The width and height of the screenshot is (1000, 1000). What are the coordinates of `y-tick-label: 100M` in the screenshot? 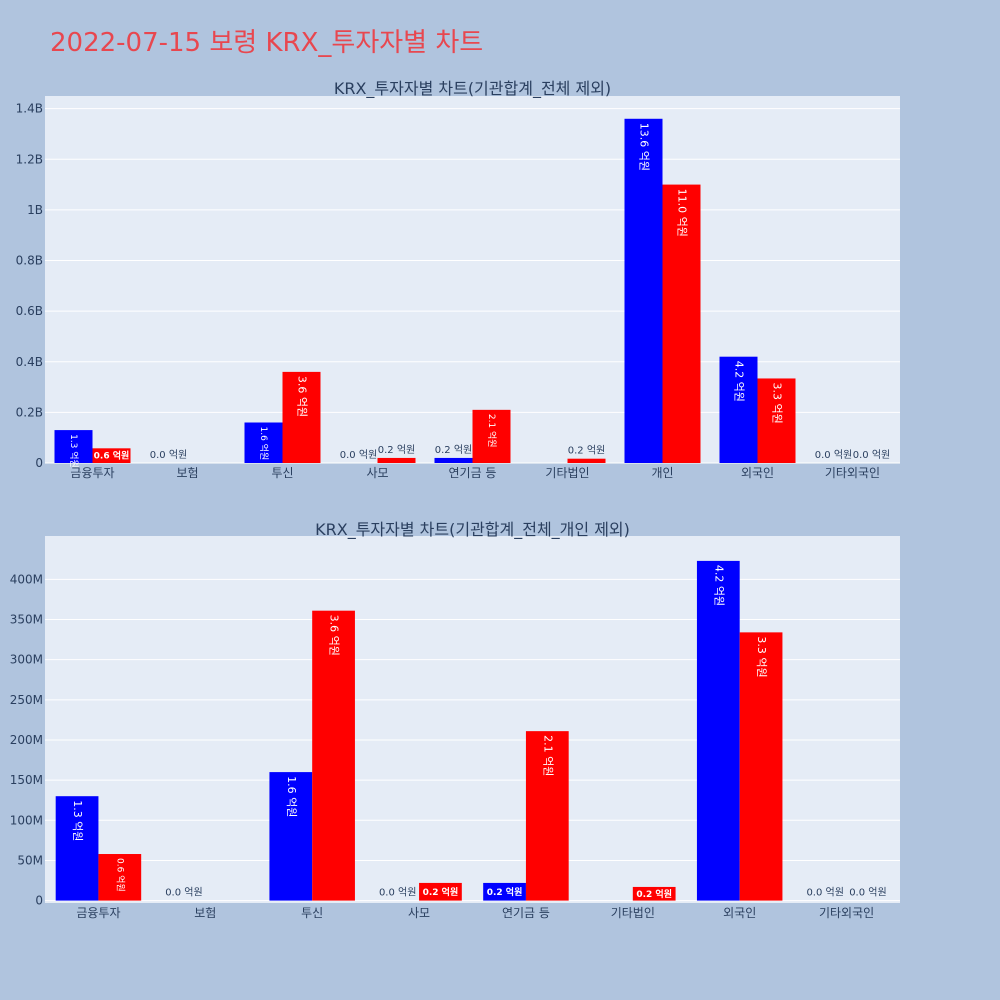 It's located at (26, 820).